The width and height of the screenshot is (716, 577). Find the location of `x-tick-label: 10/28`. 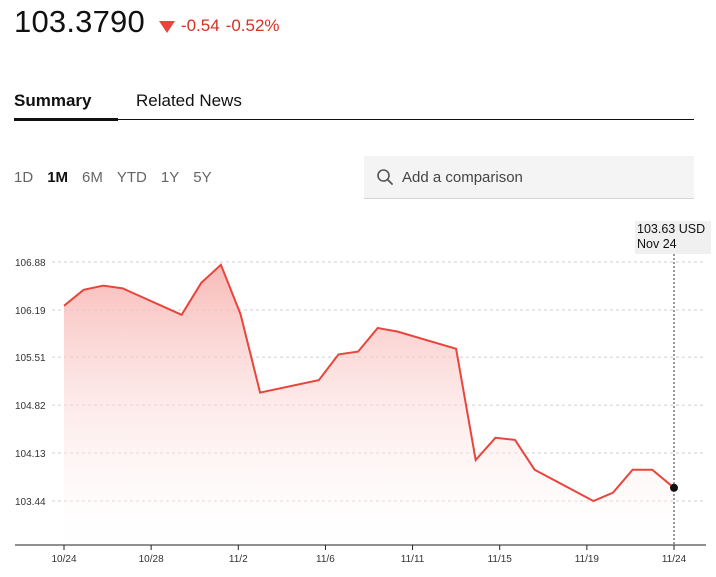

x-tick-label: 10/28 is located at coordinates (151, 559).